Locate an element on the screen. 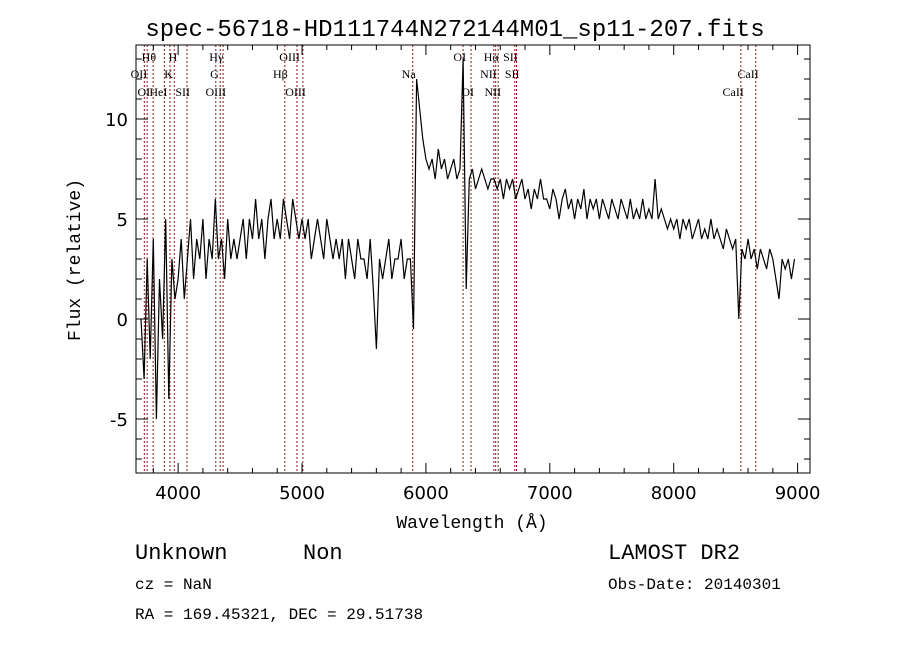 The height and width of the screenshot is (649, 900). y-tick-label: 10 is located at coordinates (116, 120).